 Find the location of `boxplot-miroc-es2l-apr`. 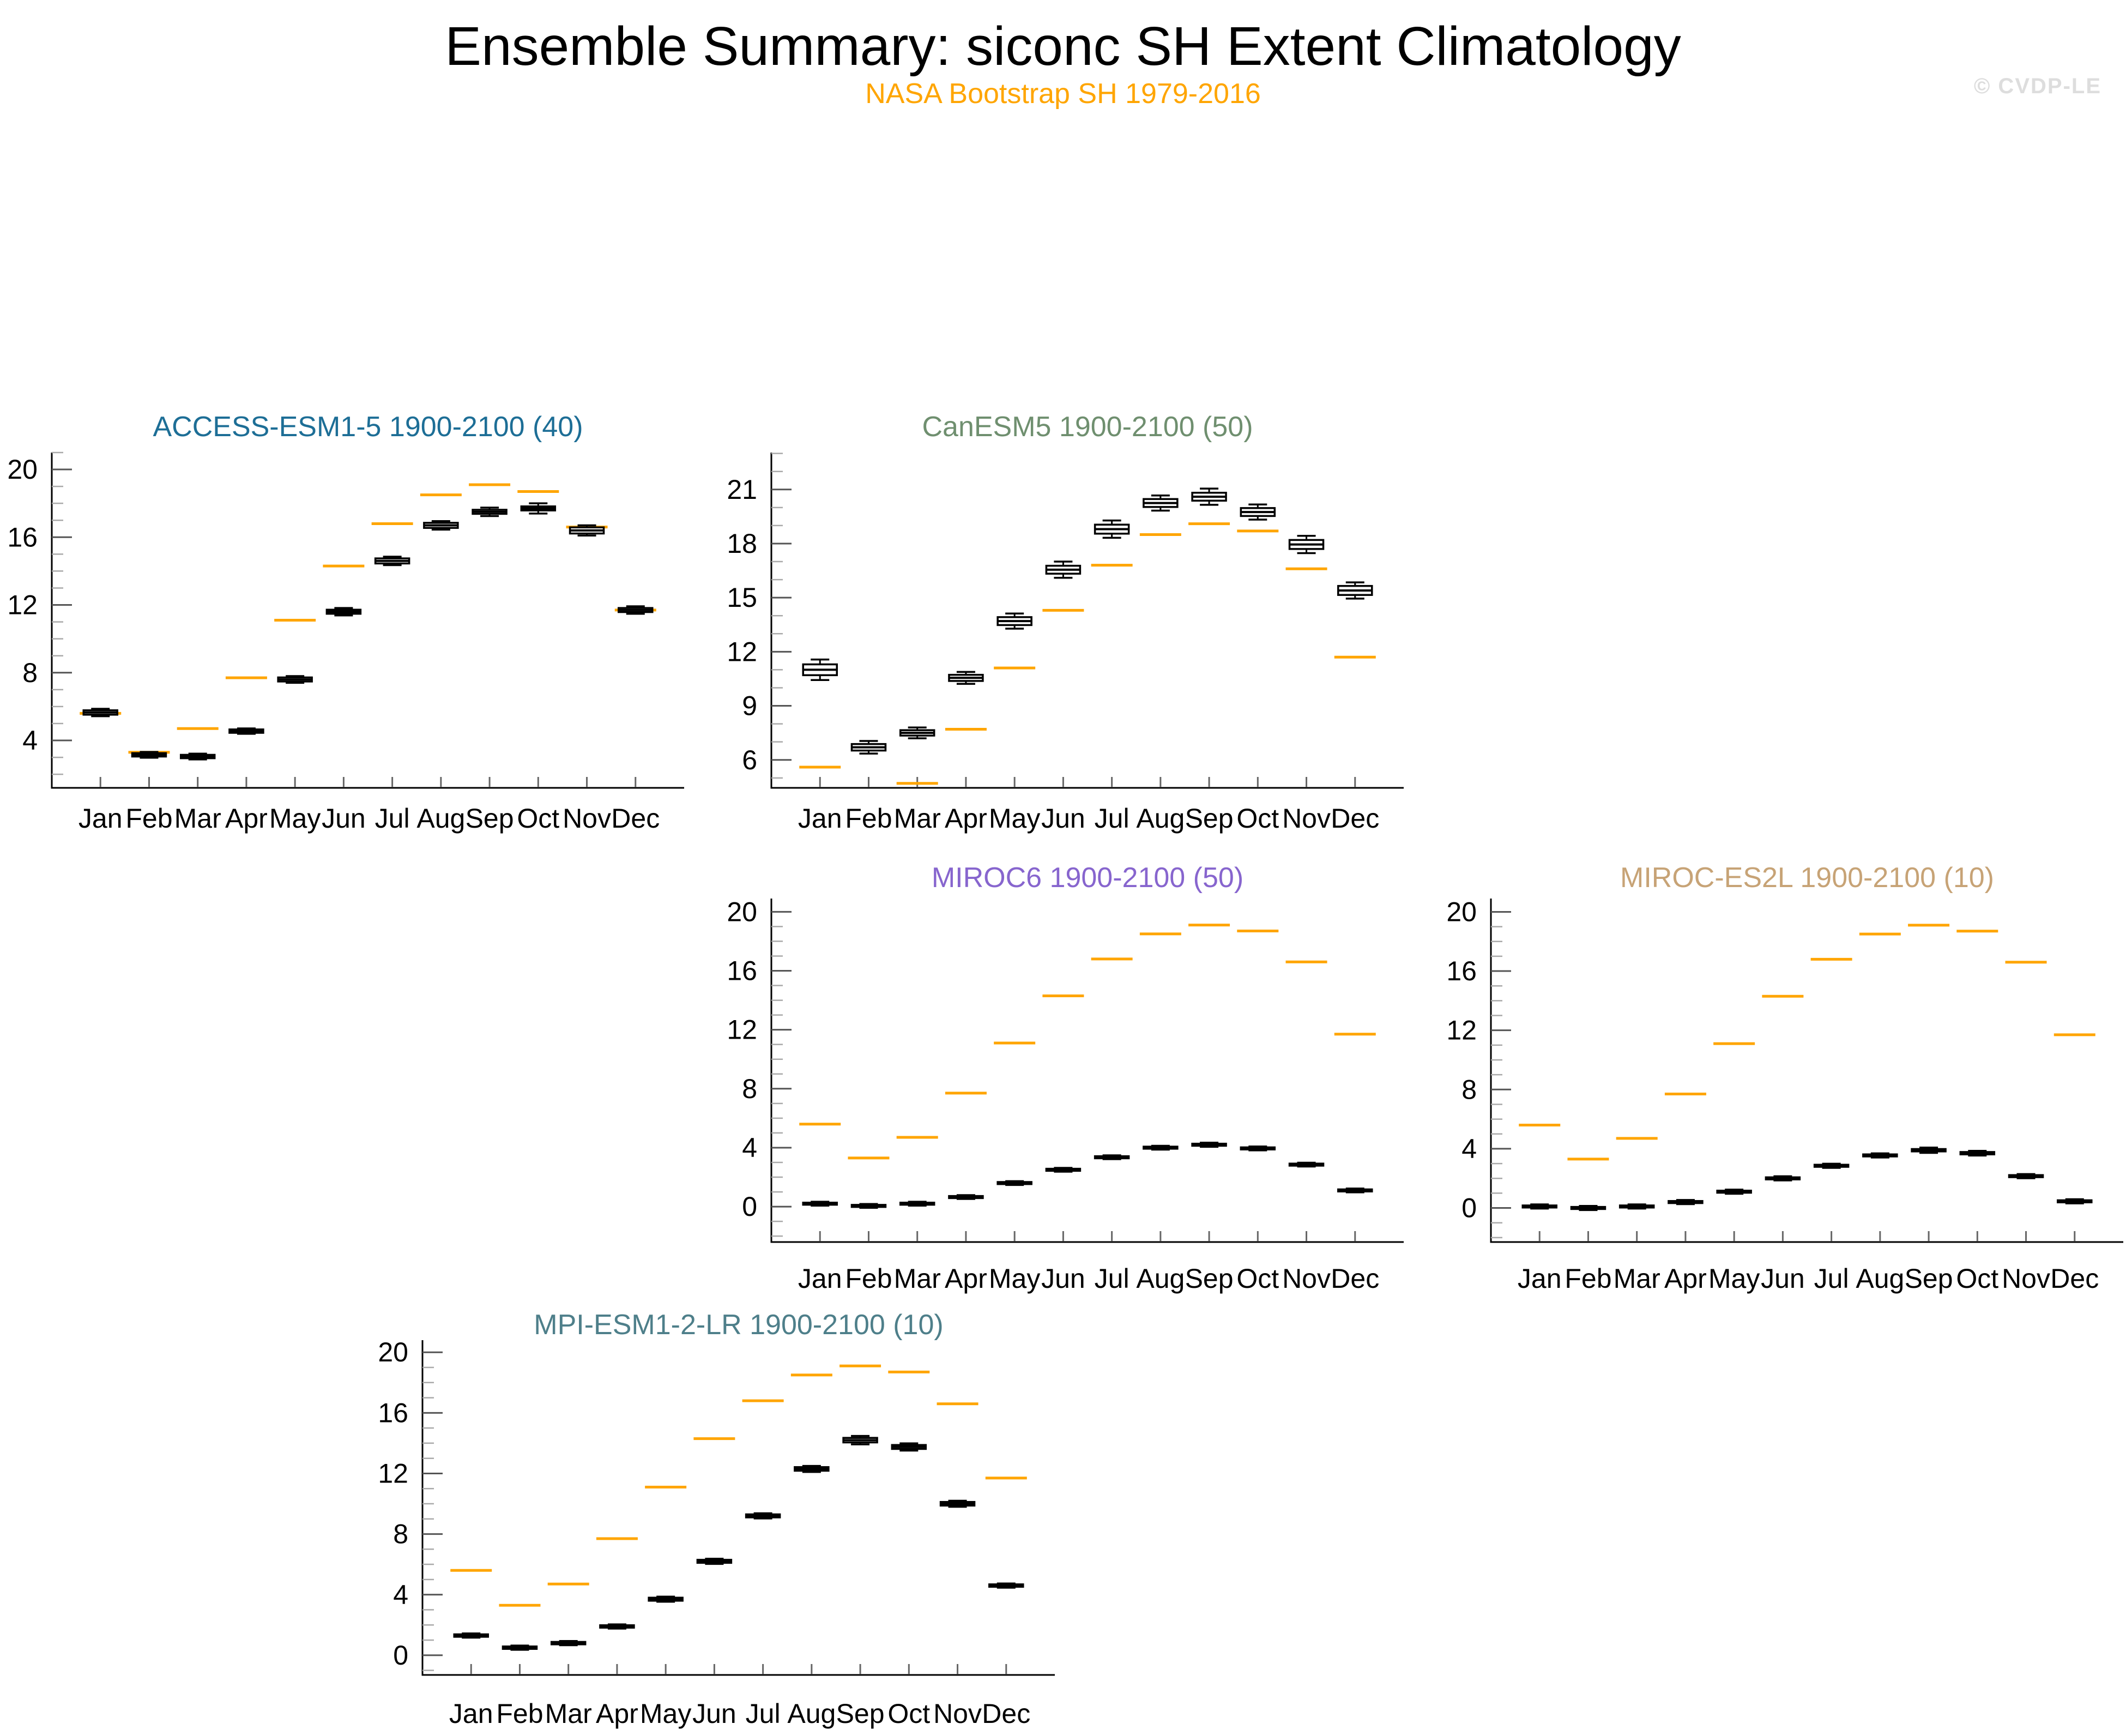

boxplot-miroc-es2l-apr is located at coordinates (1686, 1202).